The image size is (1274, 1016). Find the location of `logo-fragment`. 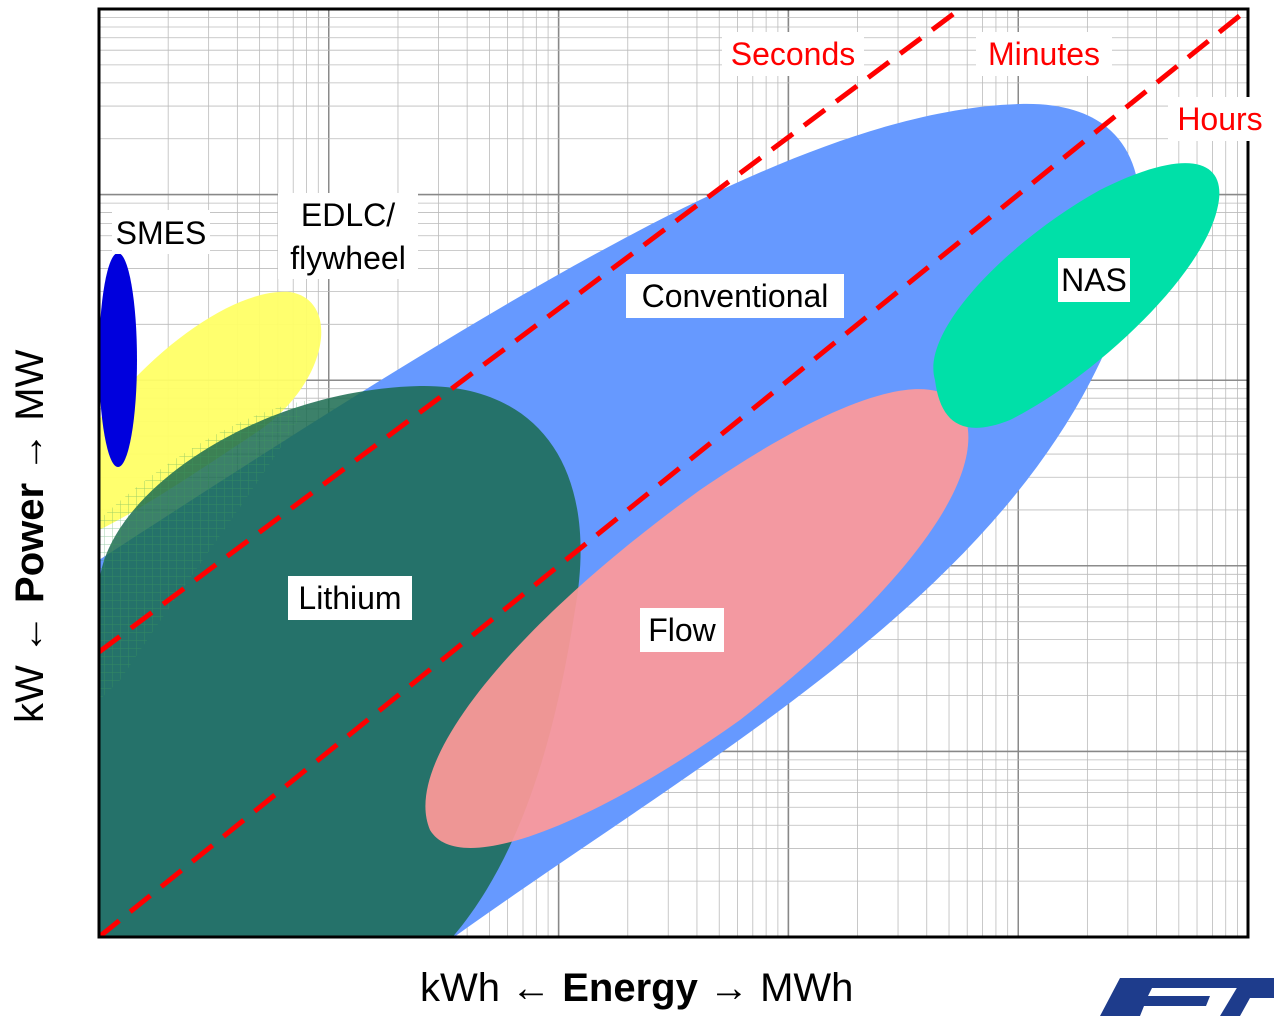

logo-fragment is located at coordinates (1187, 997).